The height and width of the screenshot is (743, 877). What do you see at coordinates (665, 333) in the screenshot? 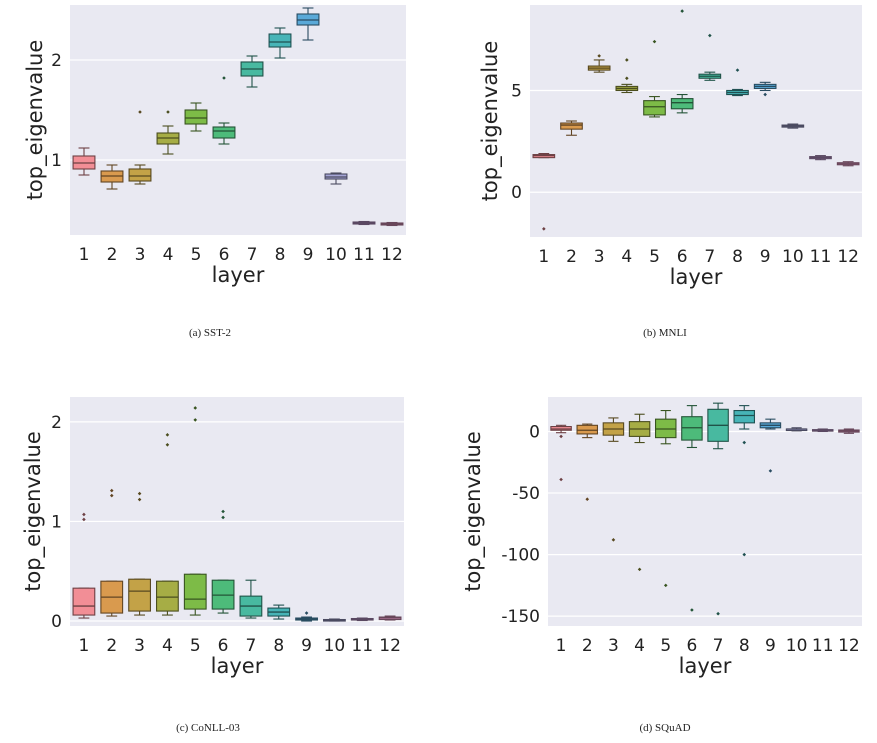
I see `subfigure-caption: (b) MNLI` at bounding box center [665, 333].